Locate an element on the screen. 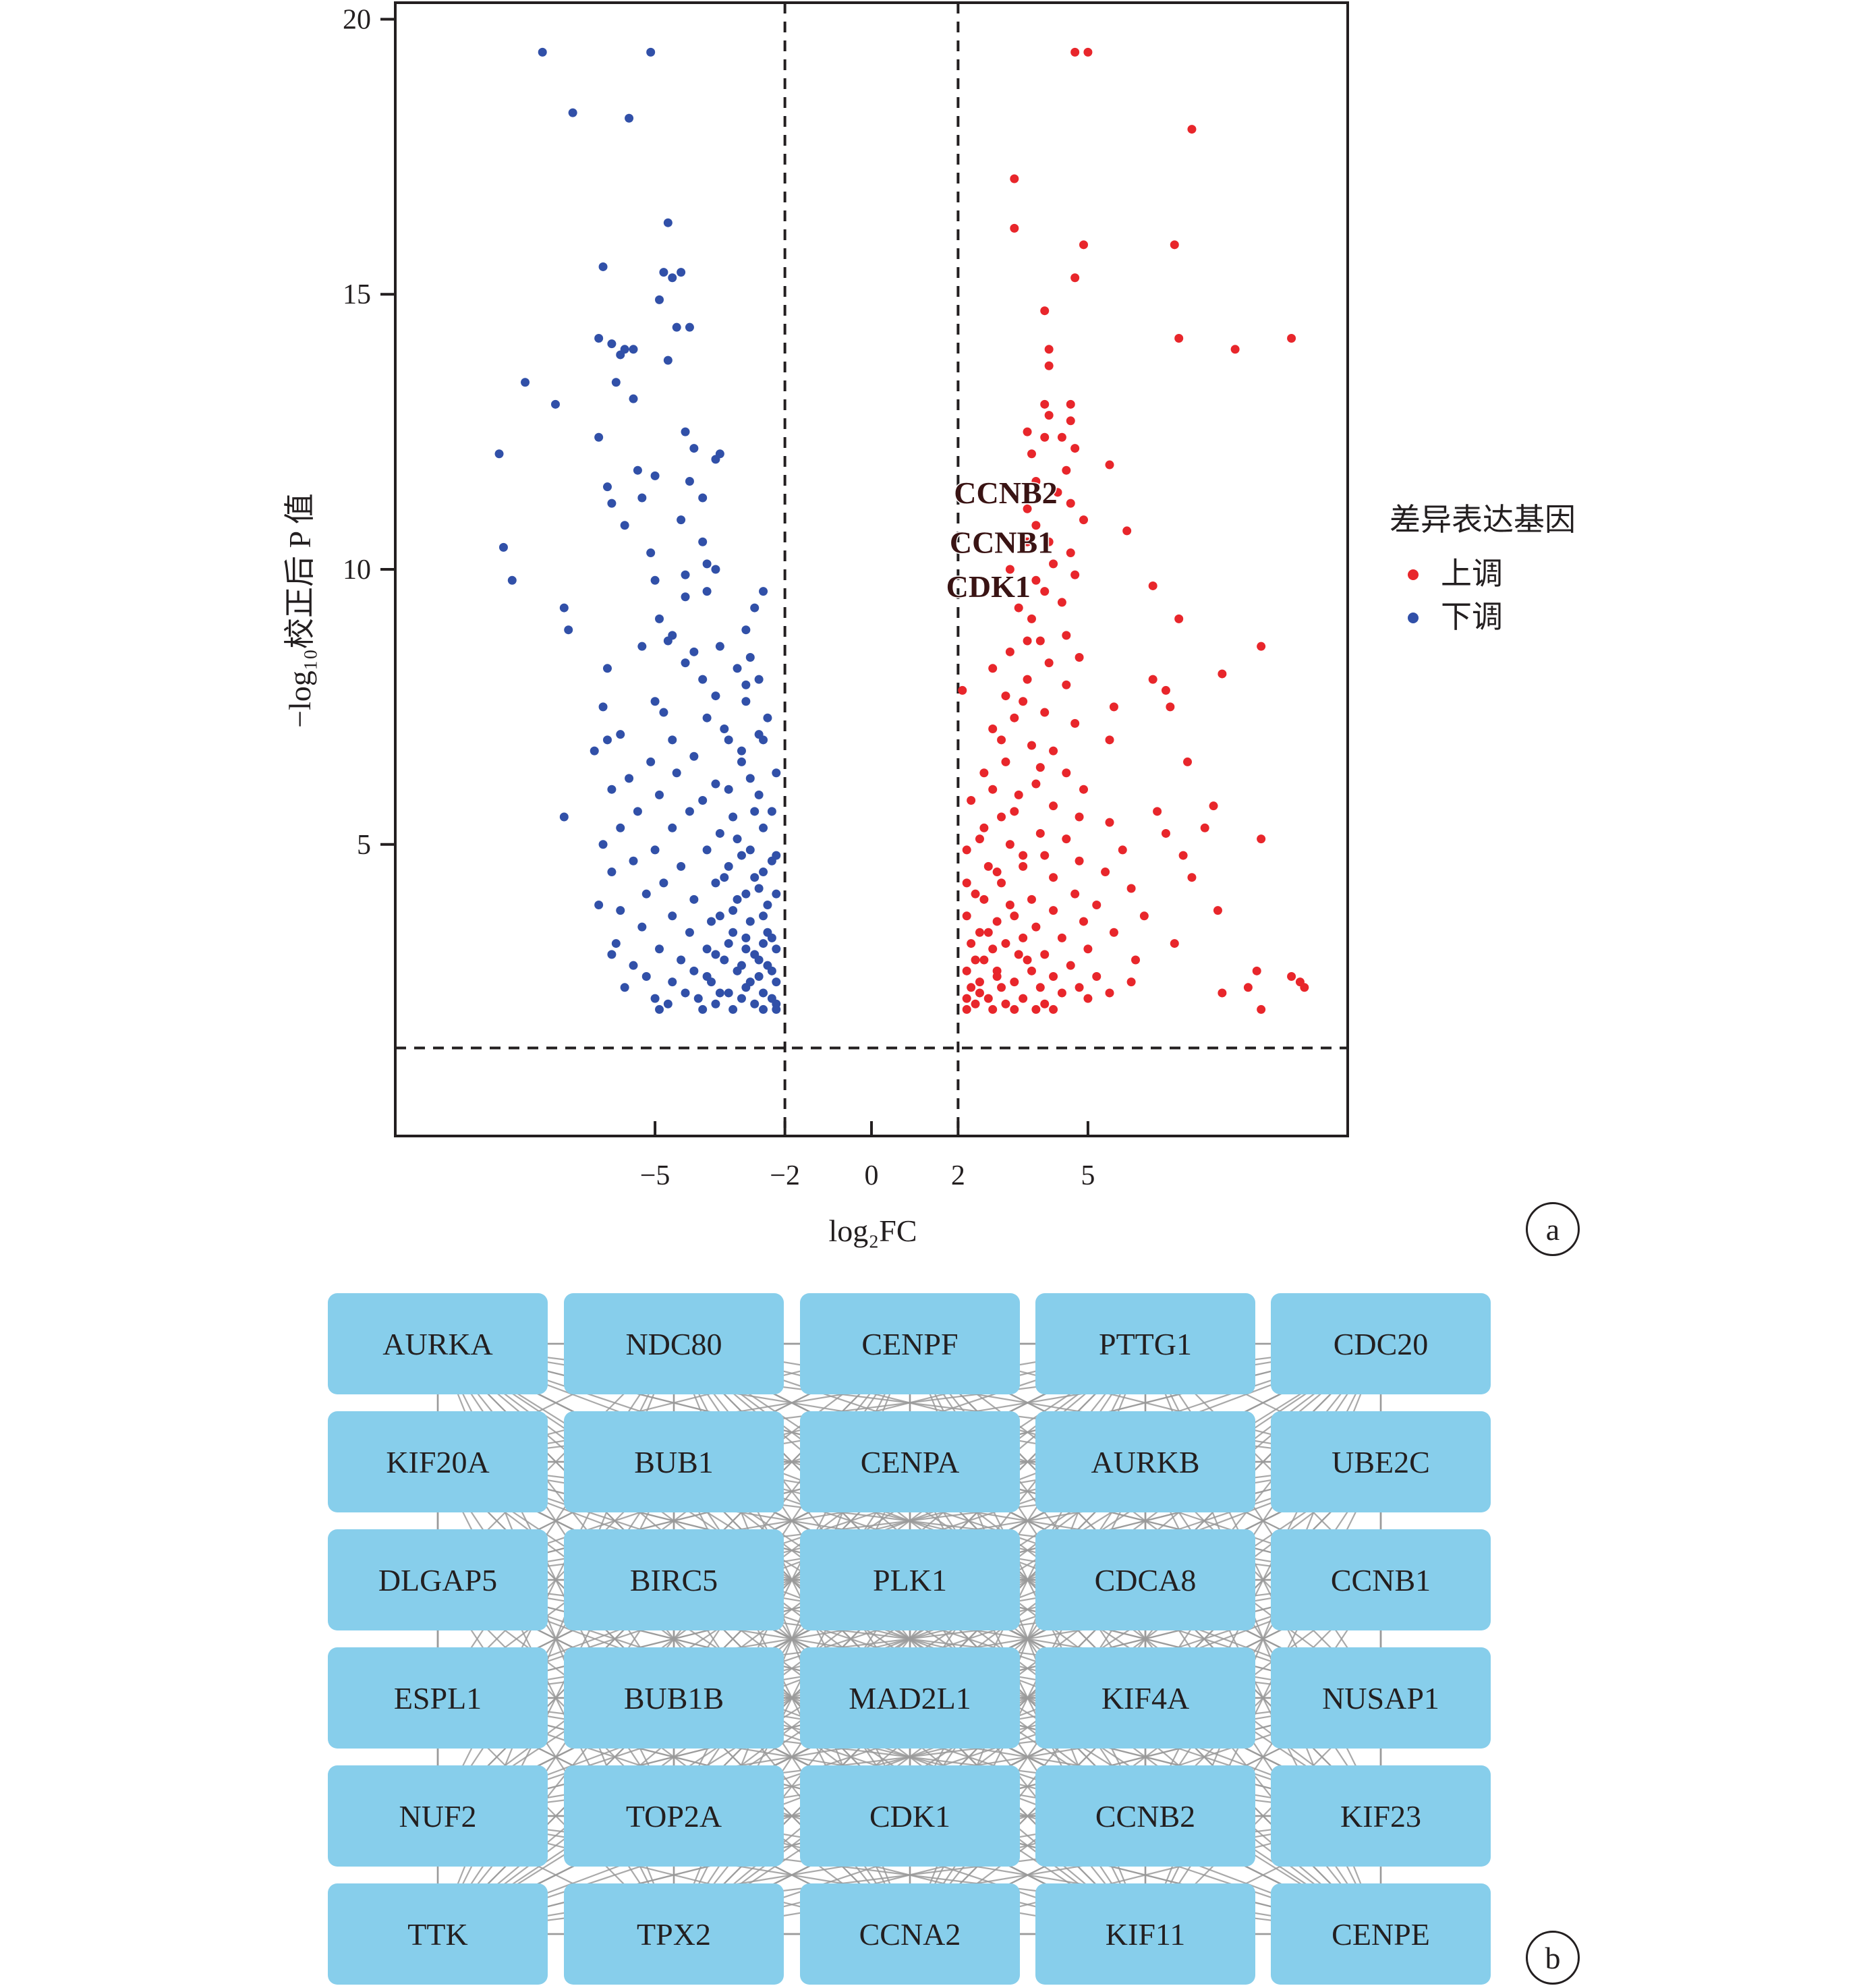 The height and width of the screenshot is (1988, 1859). gene-node-kif11: KIF11 is located at coordinates (1145, 1934).